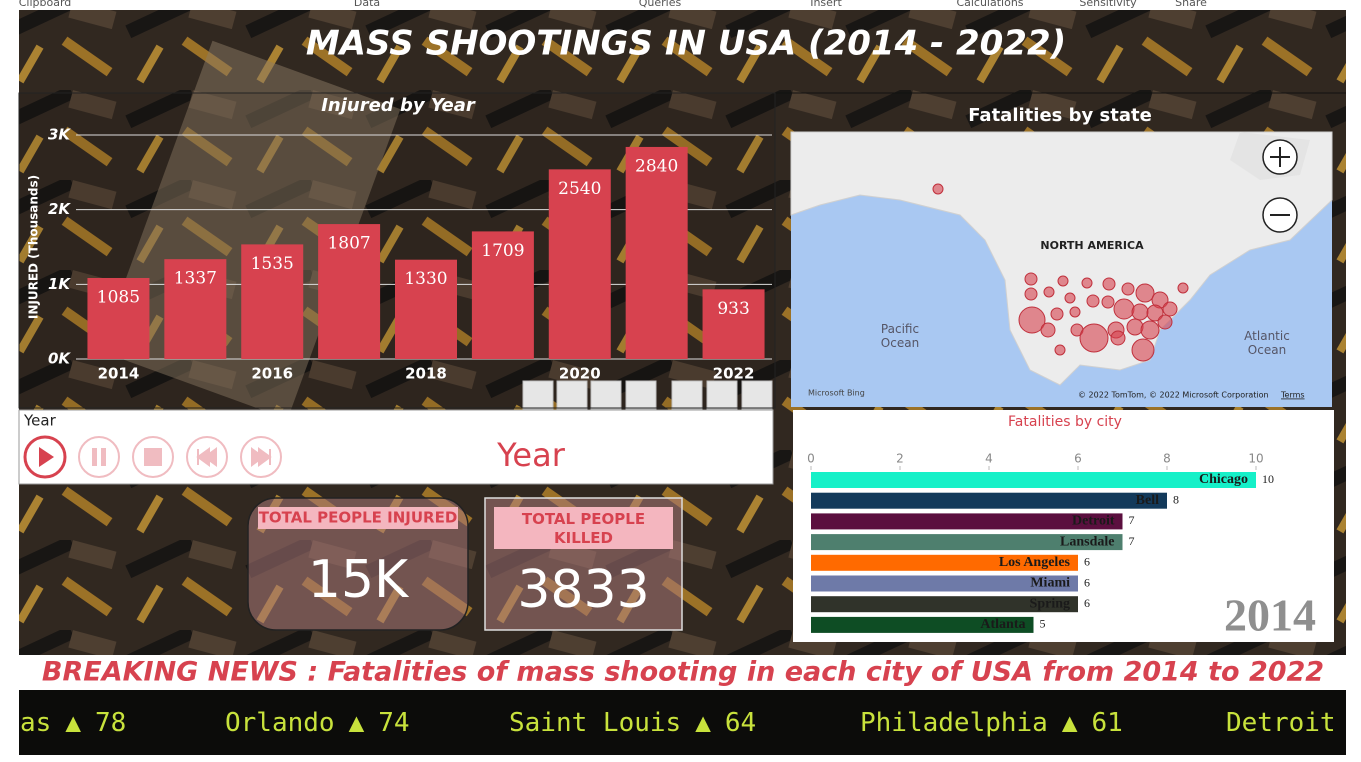 The height and width of the screenshot is (762, 1361). Describe the element at coordinates (989, 459) in the screenshot. I see `x-tick-label: 4` at that location.